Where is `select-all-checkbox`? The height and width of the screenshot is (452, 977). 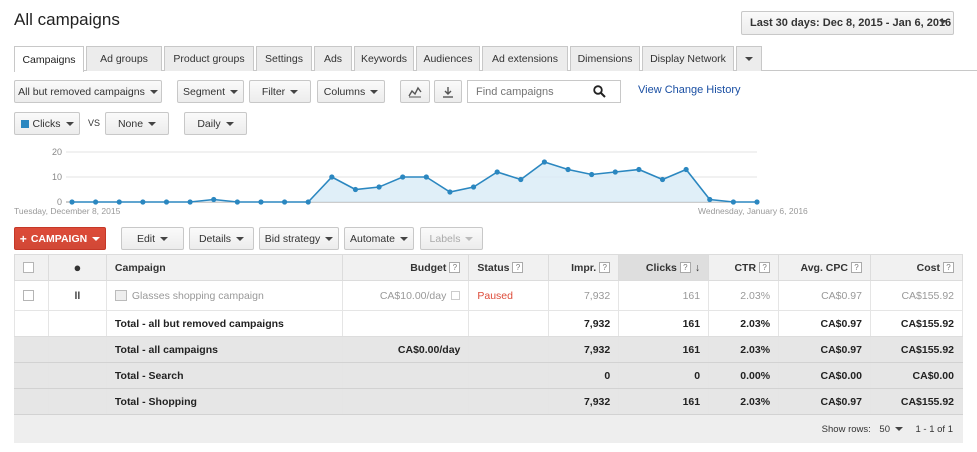
select-all-checkbox is located at coordinates (28, 268).